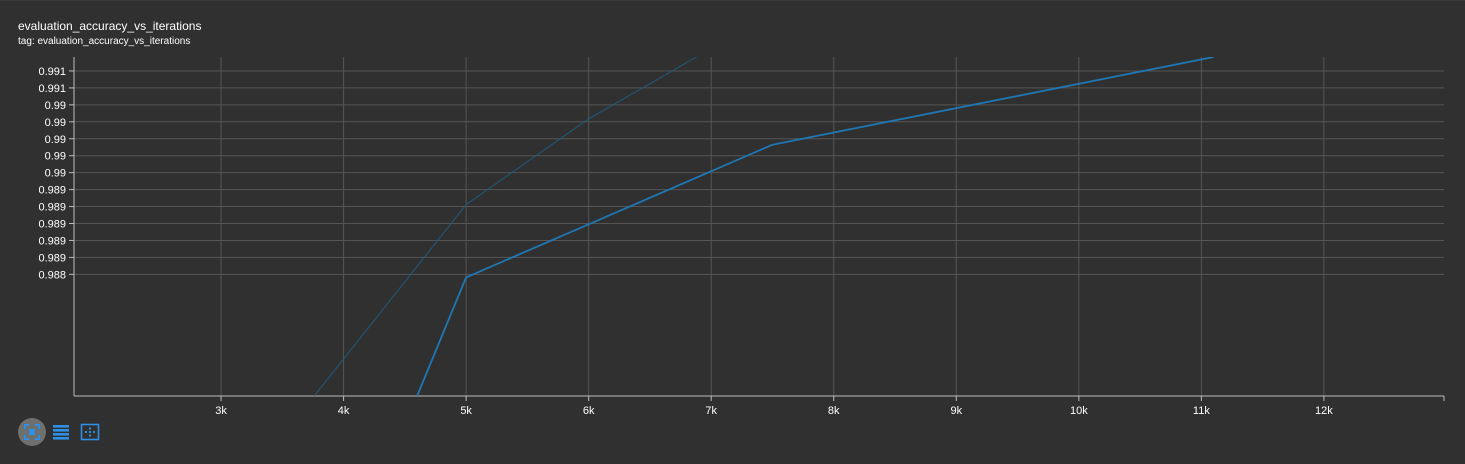 This screenshot has width=1465, height=464. I want to click on y-tick-label: 0.988, so click(52, 275).